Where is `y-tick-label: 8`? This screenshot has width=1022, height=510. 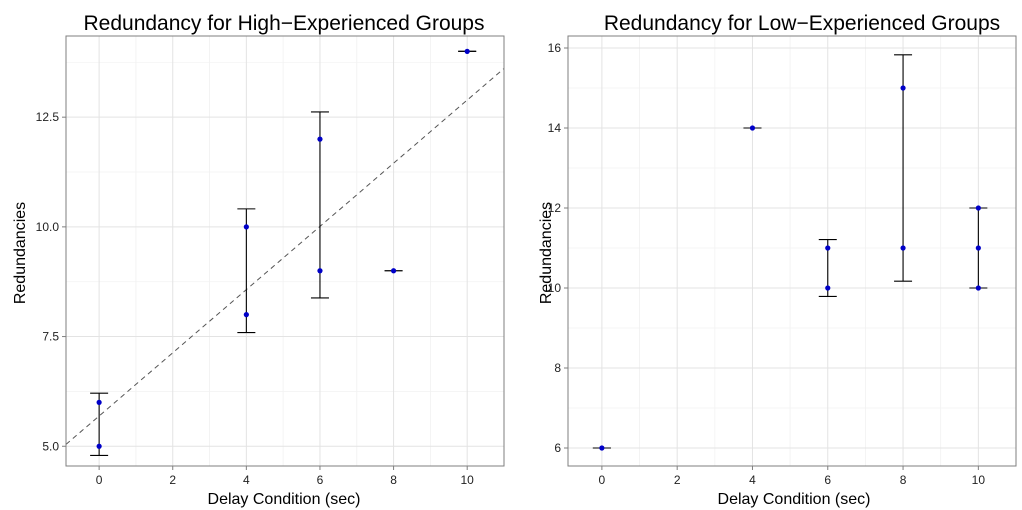 y-tick-label: 8 is located at coordinates (557, 368).